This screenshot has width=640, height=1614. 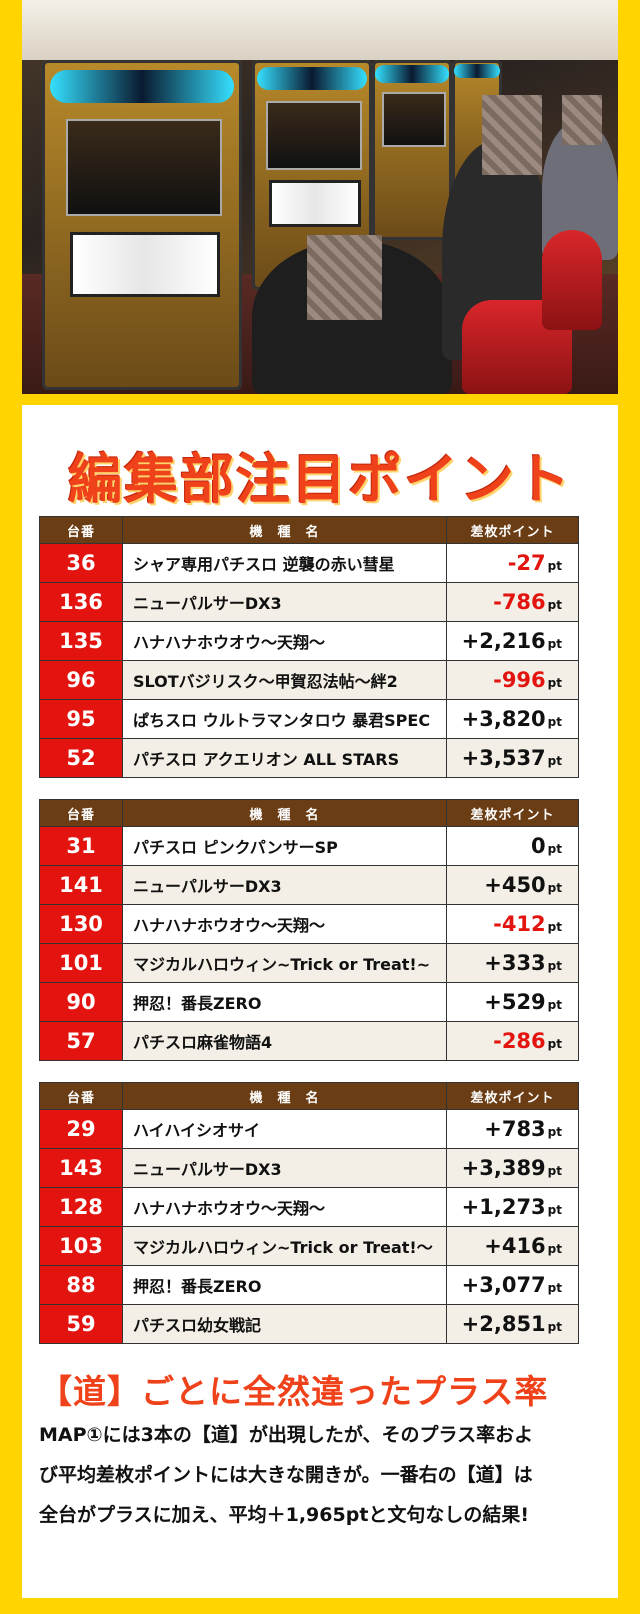 I want to click on points-value: +3,389, so click(x=503, y=1168).